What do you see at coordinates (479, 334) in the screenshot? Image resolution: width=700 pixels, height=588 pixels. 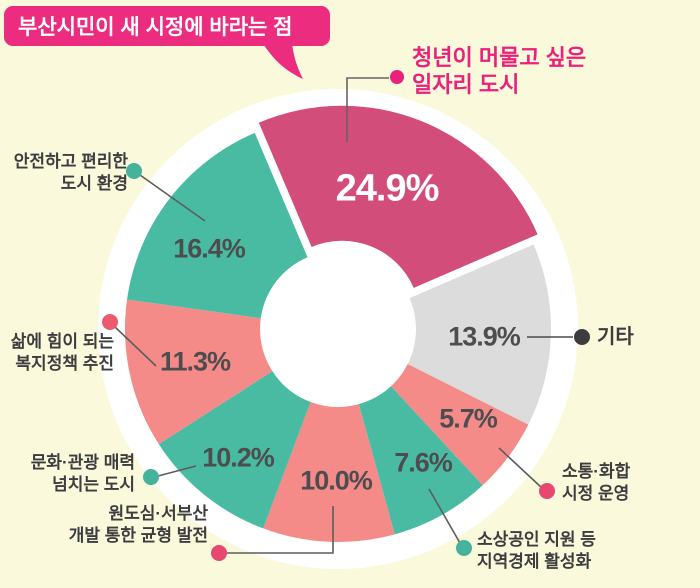 I see `slice-etc` at bounding box center [479, 334].